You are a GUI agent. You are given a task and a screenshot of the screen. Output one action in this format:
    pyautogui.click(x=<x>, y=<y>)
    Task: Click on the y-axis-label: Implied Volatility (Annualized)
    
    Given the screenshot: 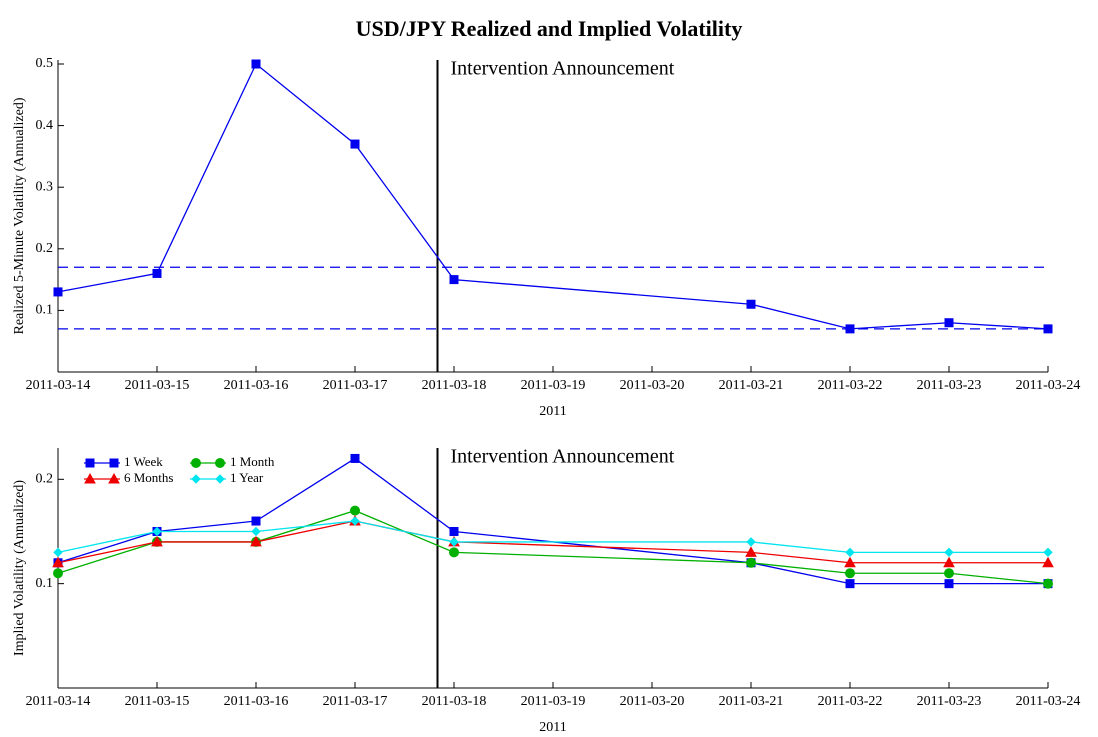 What is the action you would take?
    pyautogui.click(x=19, y=568)
    